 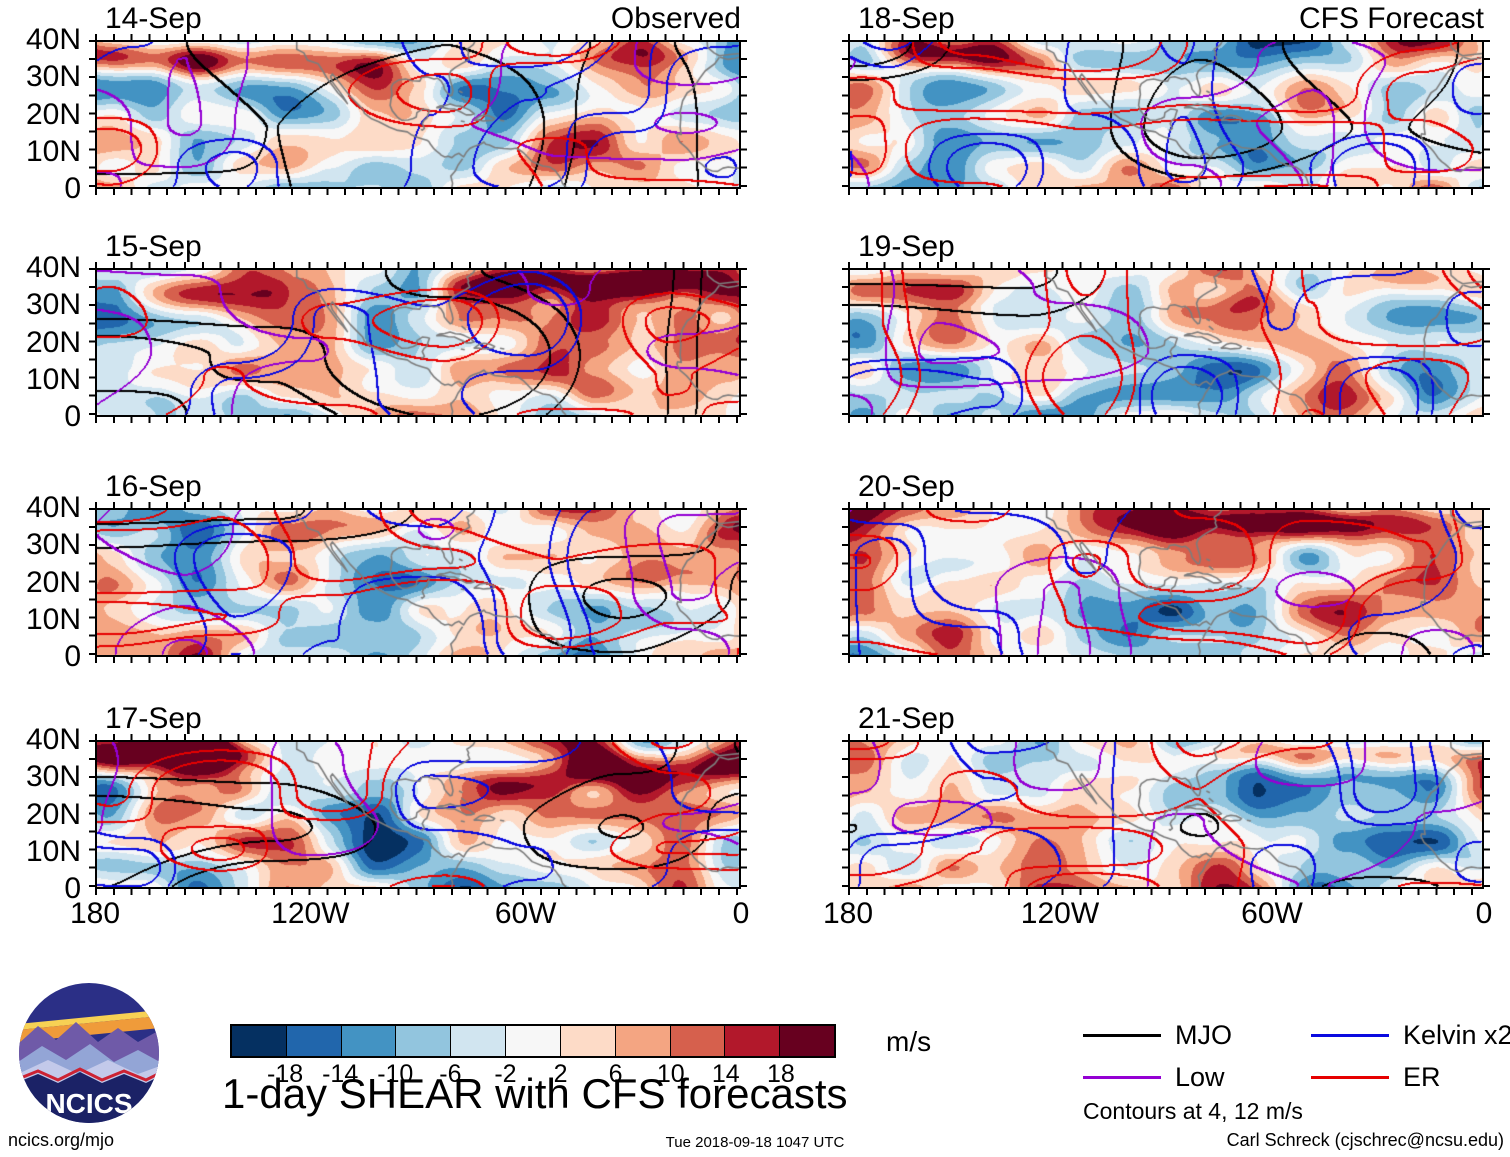 What do you see at coordinates (1365, 1140) in the screenshot?
I see `footer-credit: Carl Schreck (cjschrec@ncsu.edu)` at bounding box center [1365, 1140].